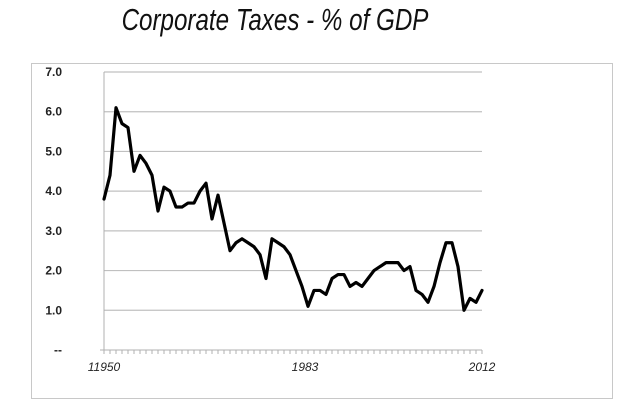  I want to click on y-tick-label: 2.0, so click(53, 271).